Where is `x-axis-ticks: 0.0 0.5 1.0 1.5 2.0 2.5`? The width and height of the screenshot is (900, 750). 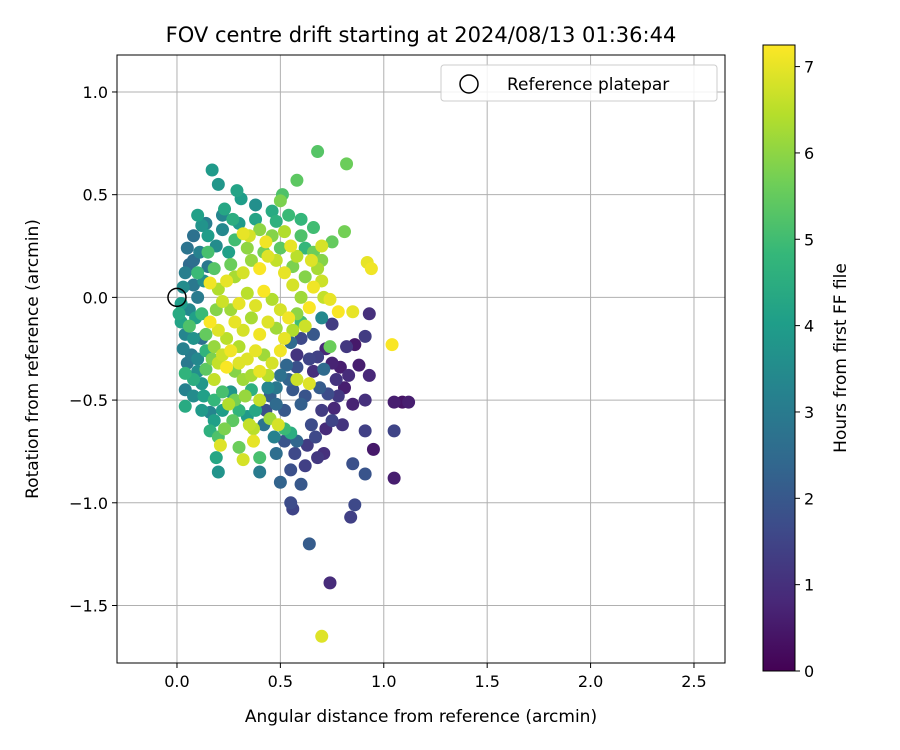
x-axis-ticks: 0.0 0.5 1.0 1.5 2.0 2.5 is located at coordinates (435, 677).